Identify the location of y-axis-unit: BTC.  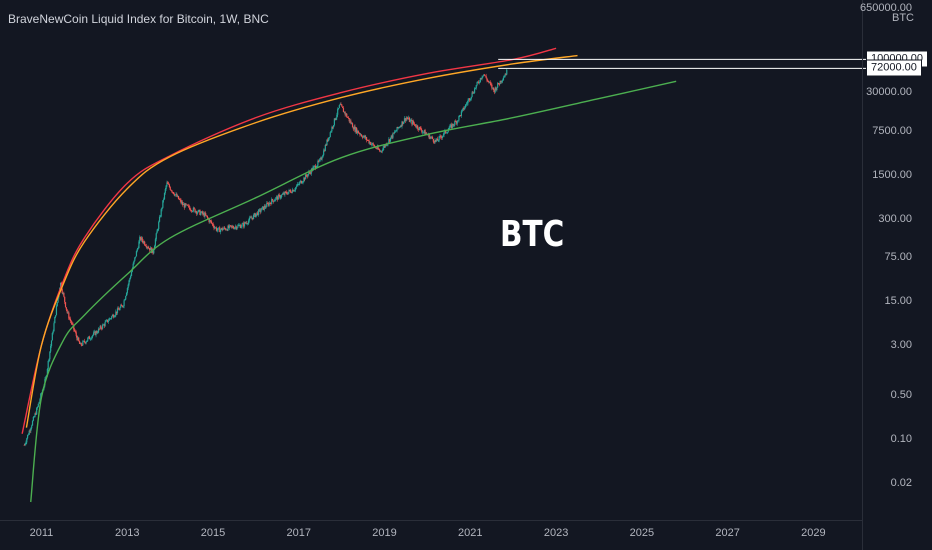
(903, 18).